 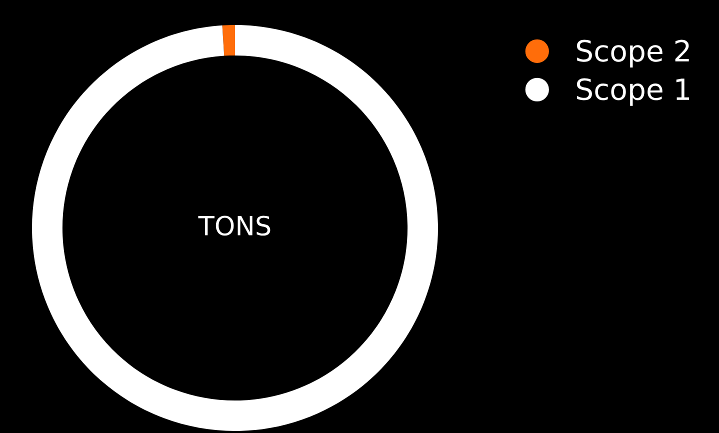 What do you see at coordinates (228, 40) in the screenshot?
I see `donut-slice` at bounding box center [228, 40].